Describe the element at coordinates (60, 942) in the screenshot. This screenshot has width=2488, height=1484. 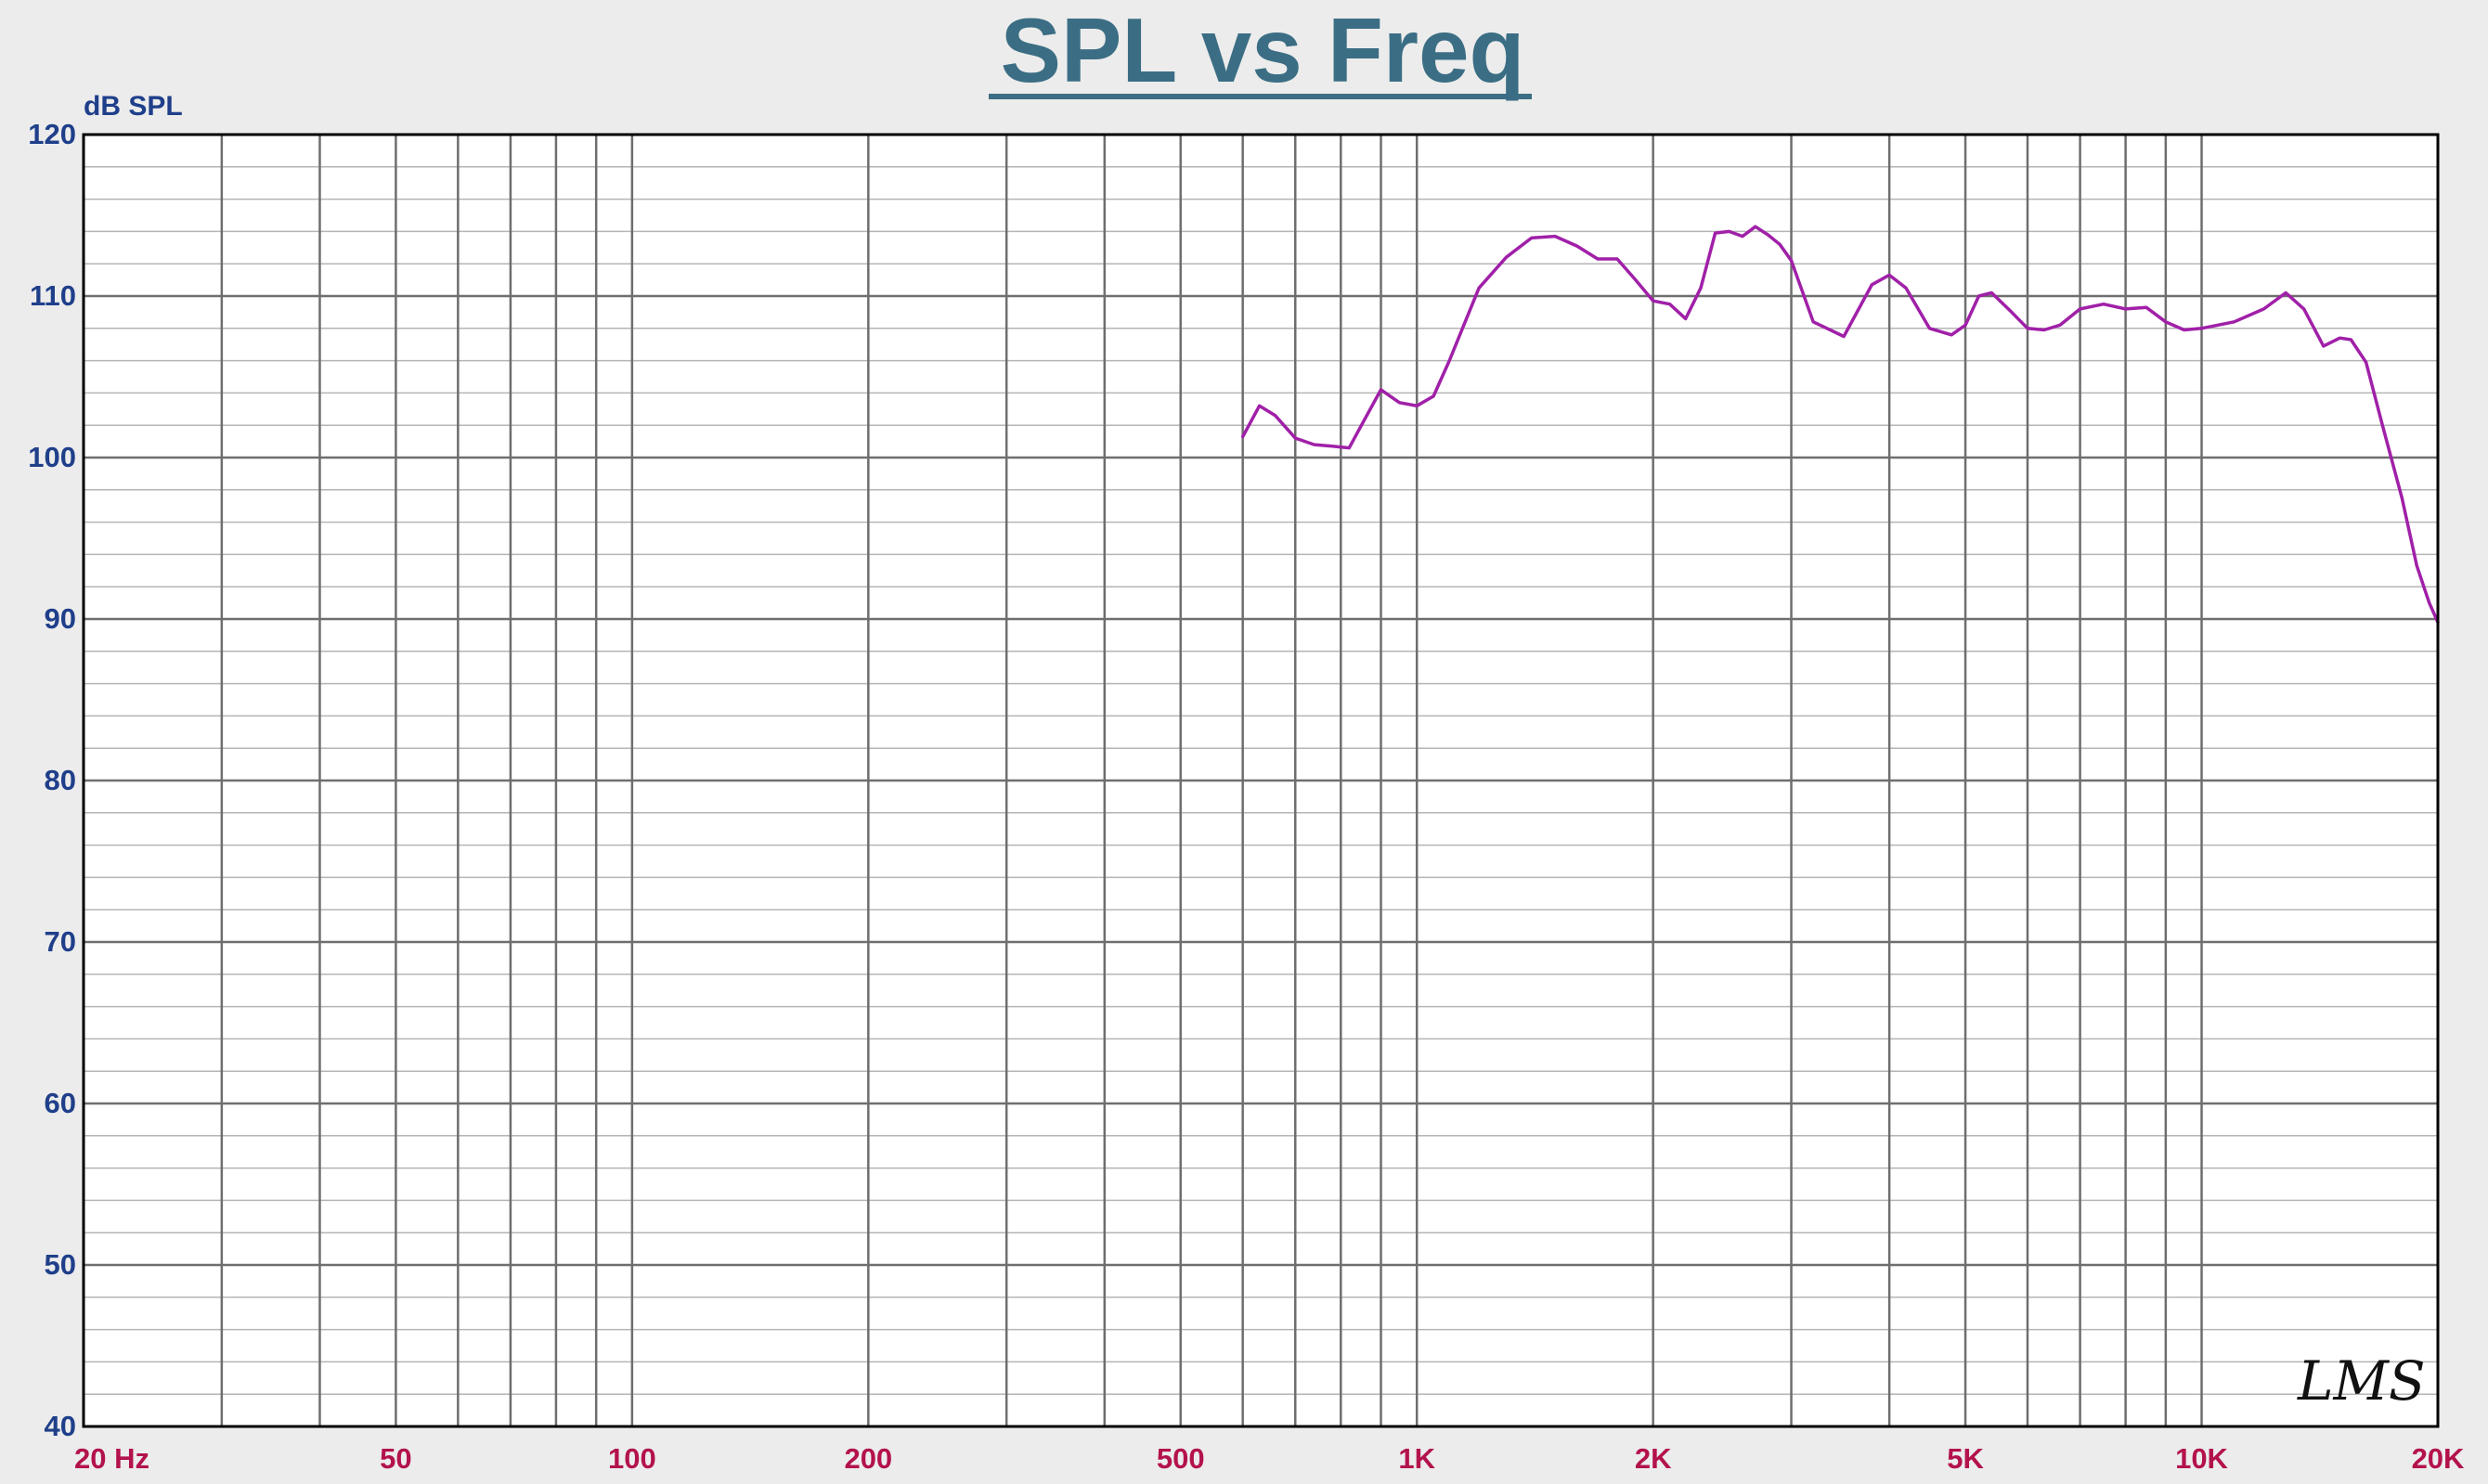
I see `y-tick-label: 70` at that location.